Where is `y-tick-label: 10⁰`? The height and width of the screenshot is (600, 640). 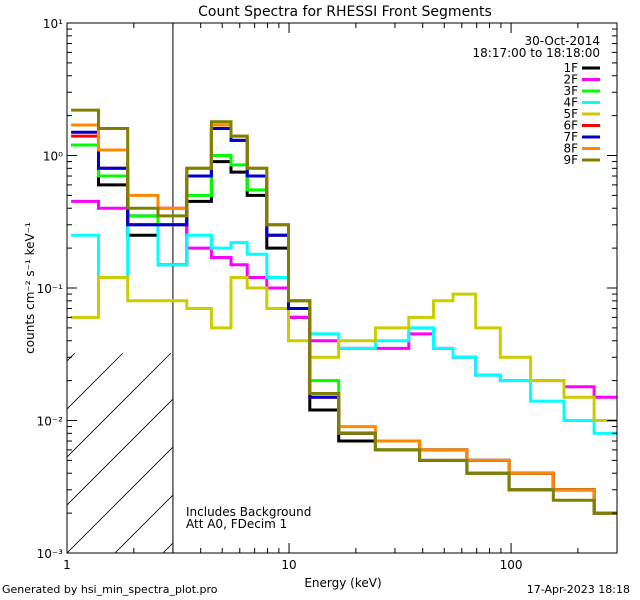 y-tick-label: 10⁰ is located at coordinates (53, 157).